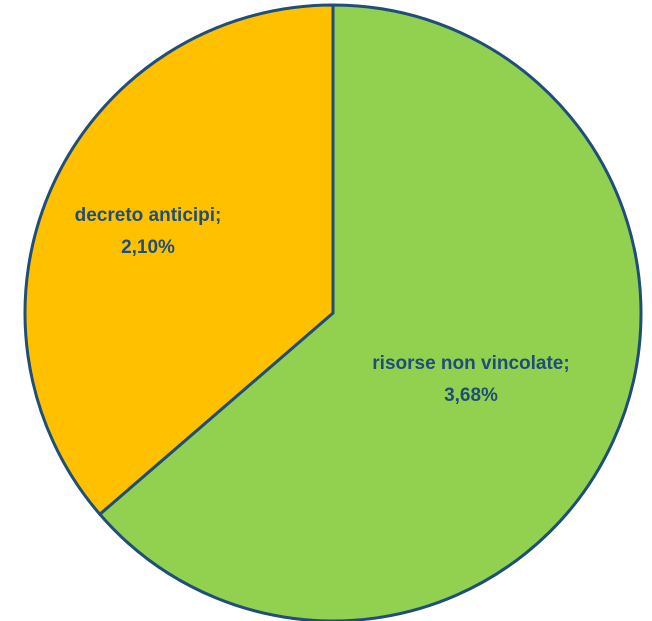 The image size is (652, 621). I want to click on slice-label-value: 3,68%, so click(471, 395).